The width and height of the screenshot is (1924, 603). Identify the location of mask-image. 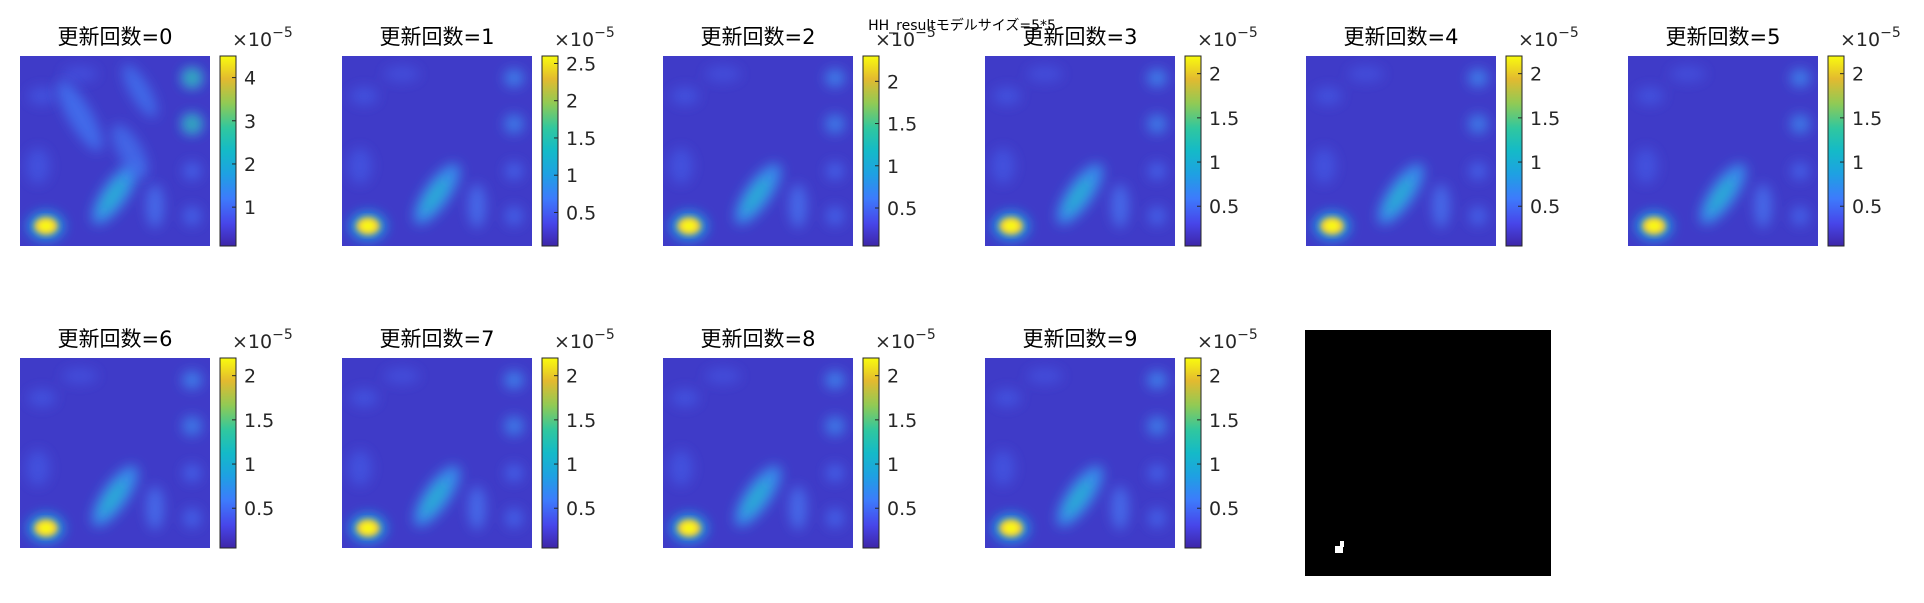
(1428, 453).